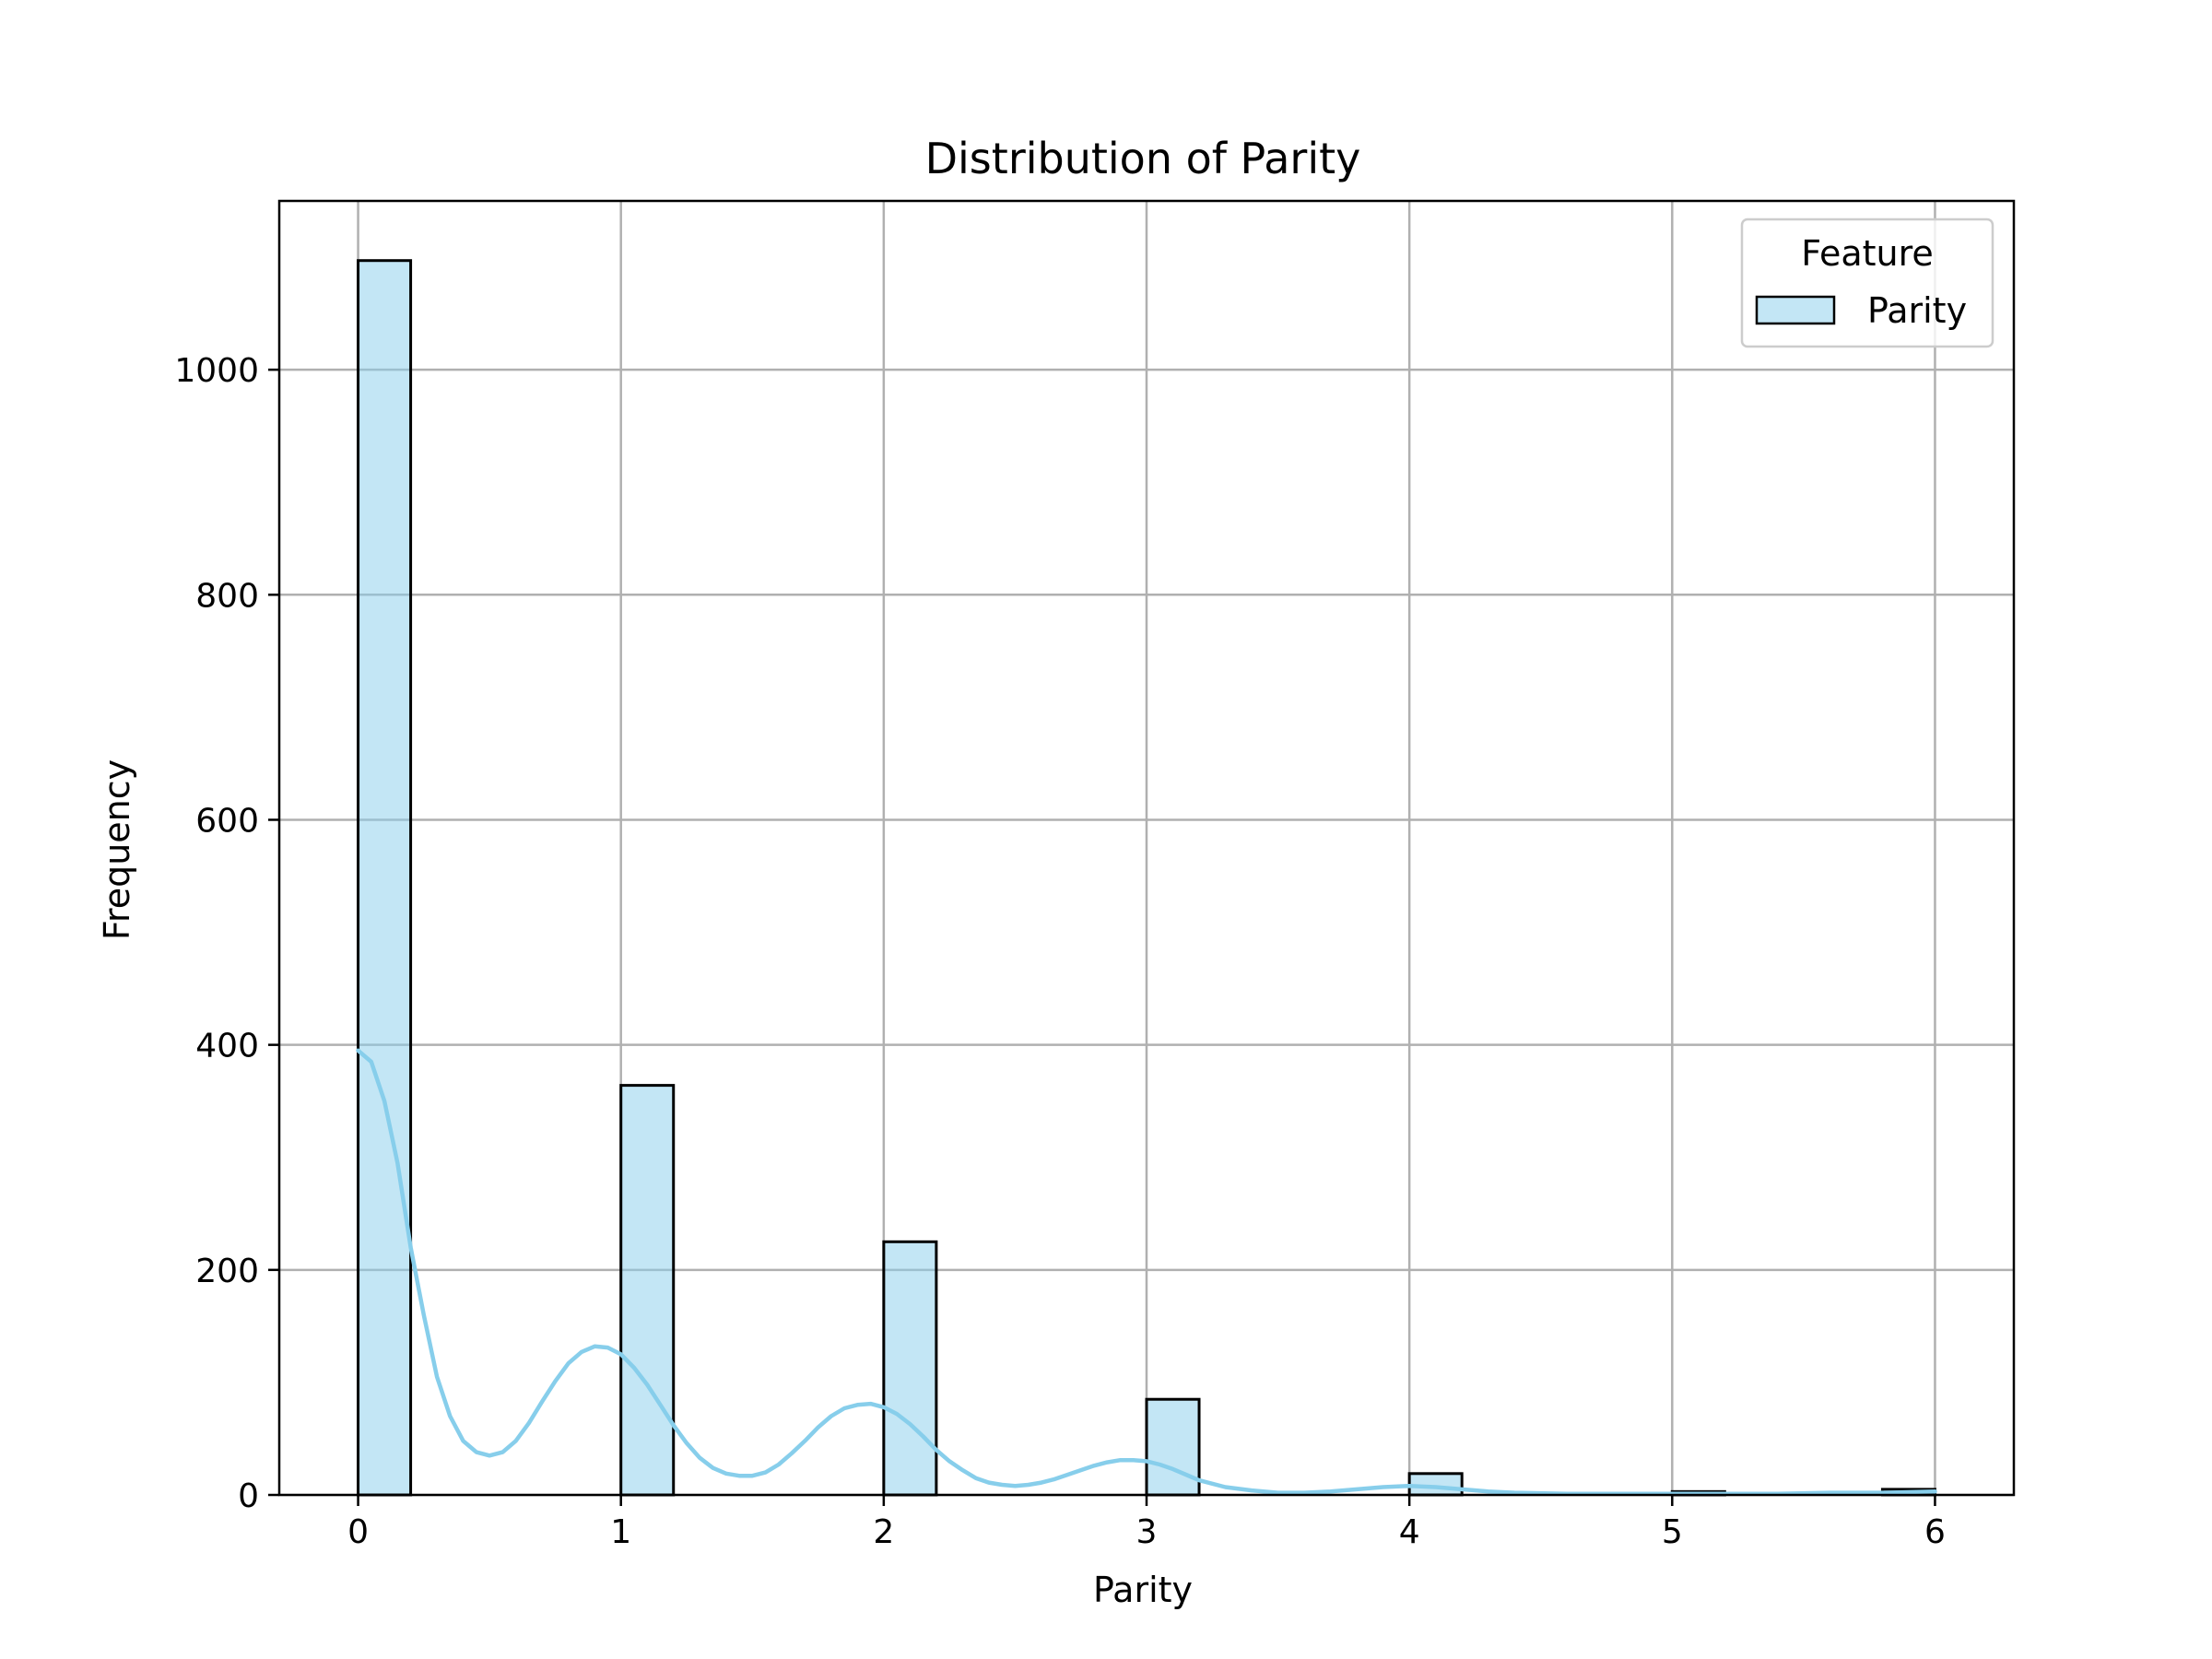 The width and height of the screenshot is (2212, 1659). I want to click on x-axis-ticks: 0 1 2 3 4 5 6, so click(1146, 1523).